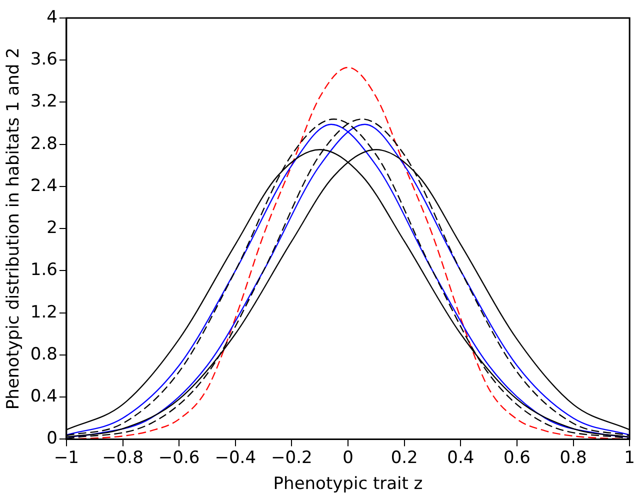  What do you see at coordinates (573, 458) in the screenshot?
I see `x-tick-label: 0.8` at bounding box center [573, 458].